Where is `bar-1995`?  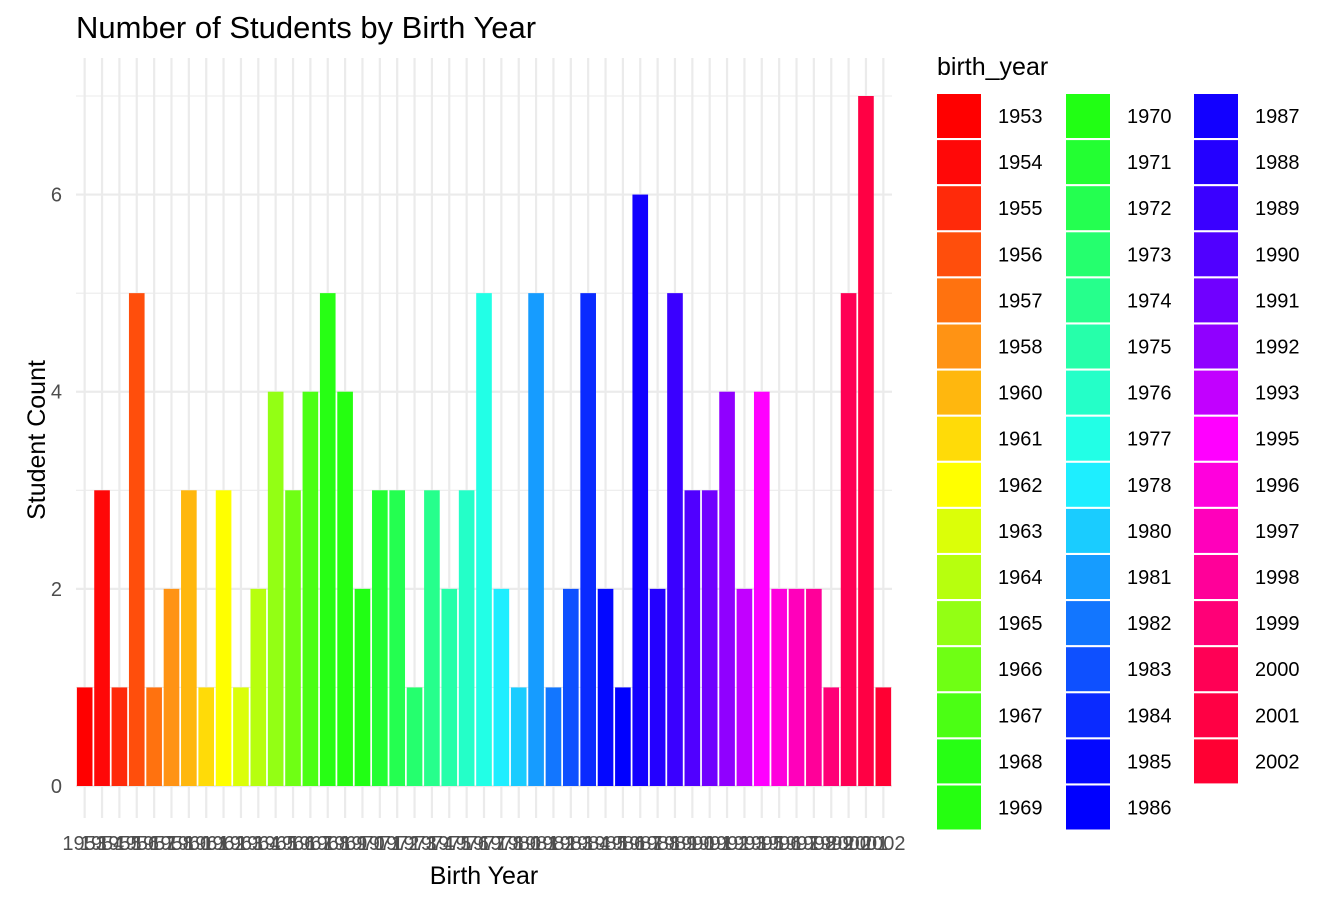
bar-1995 is located at coordinates (761, 588).